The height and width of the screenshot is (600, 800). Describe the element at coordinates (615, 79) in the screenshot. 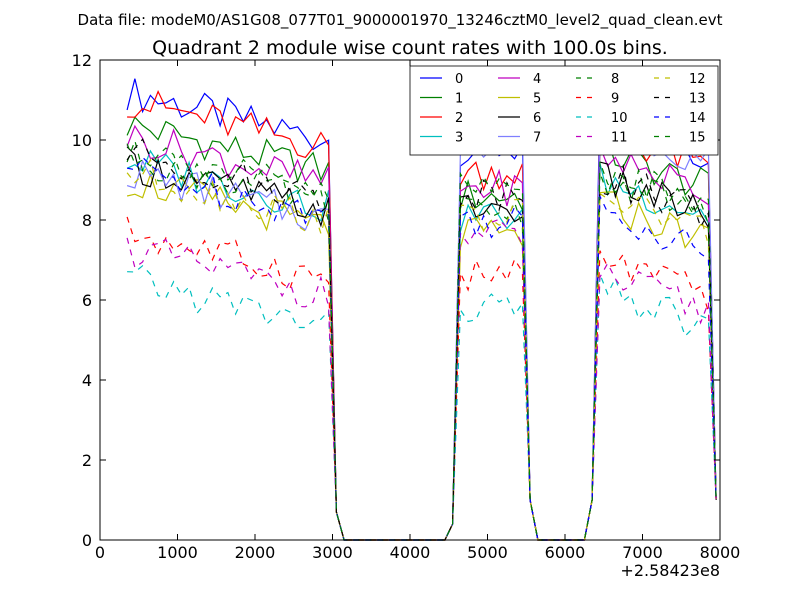

I see `legend-label-8: 8` at that location.